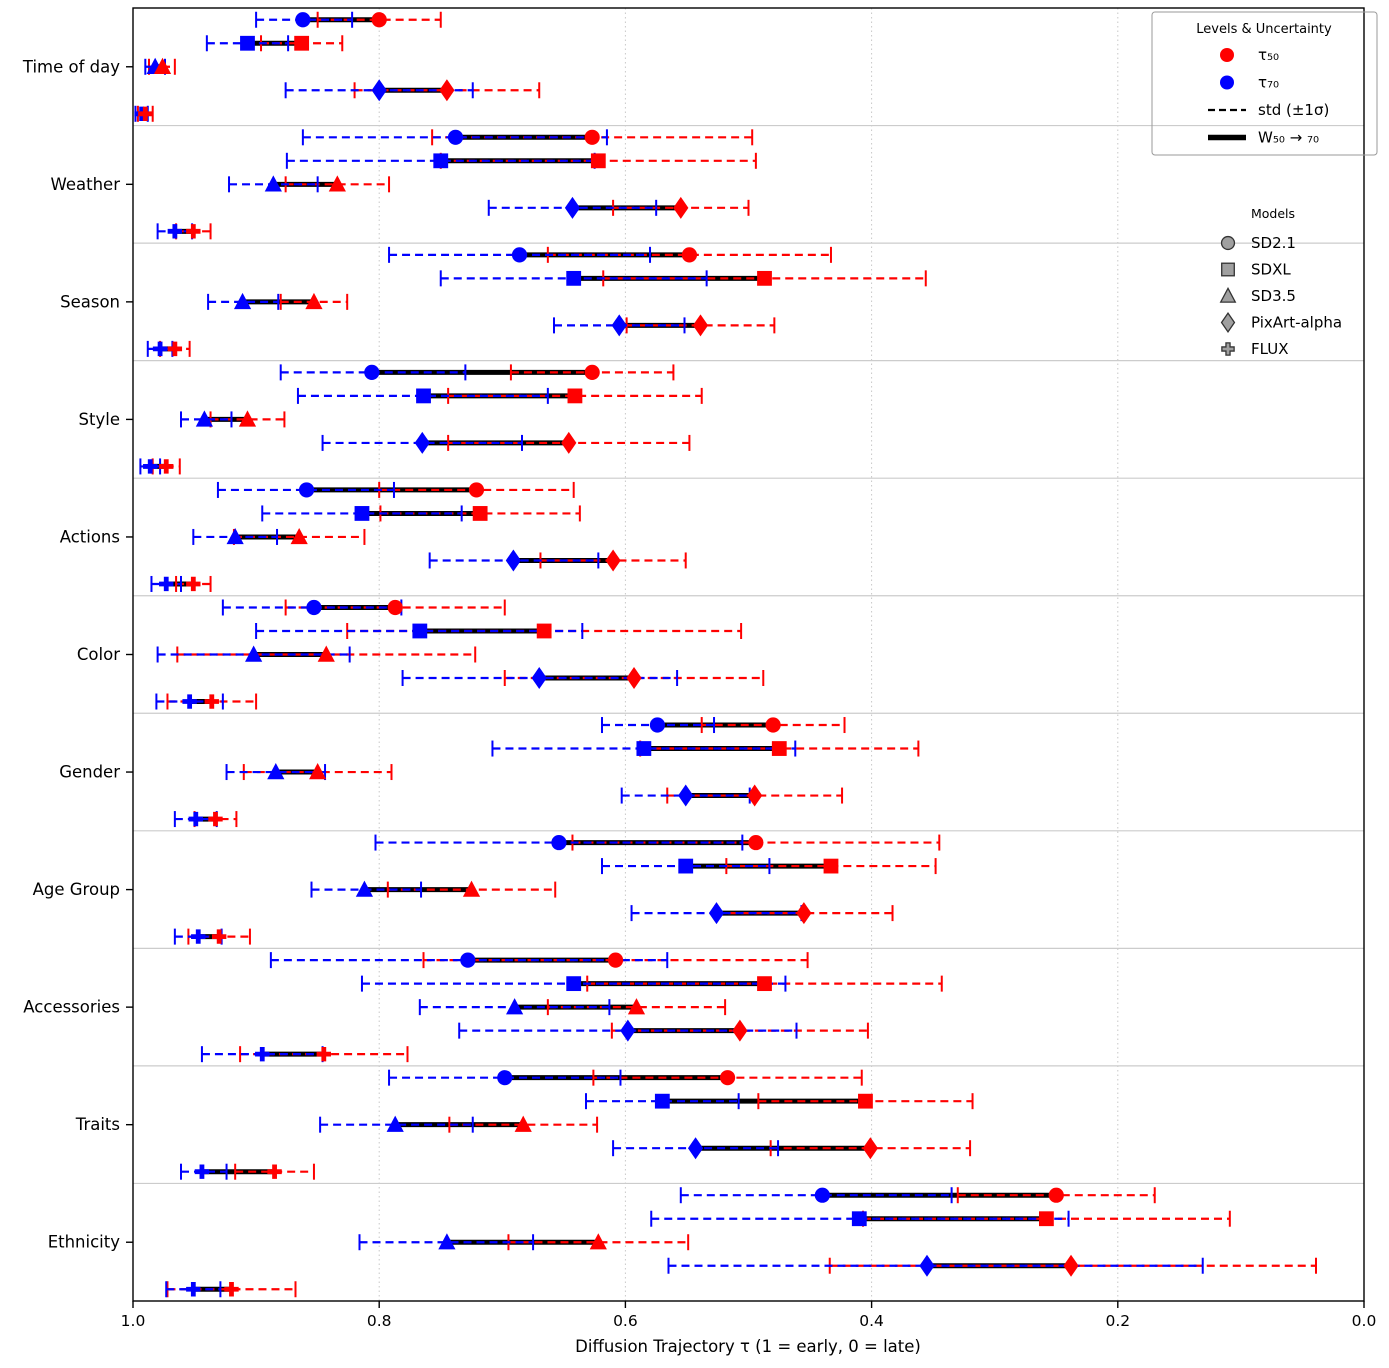 The width and height of the screenshot is (1389, 1368). I want to click on x-tick-label: 0.2, so click(1117, 1321).